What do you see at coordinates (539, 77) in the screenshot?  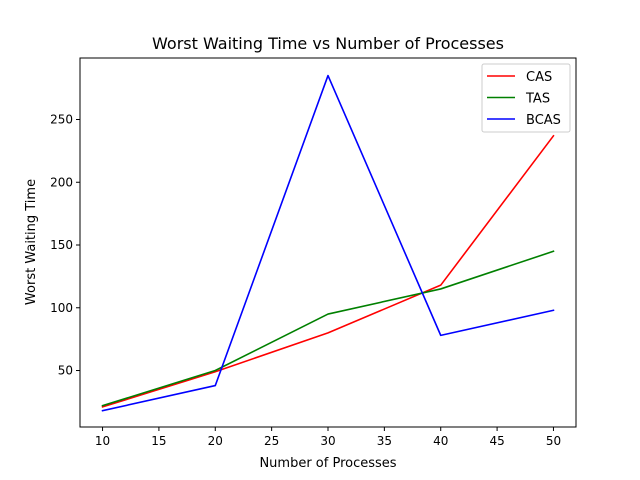 I see `legend-label-cas: CAS` at bounding box center [539, 77].